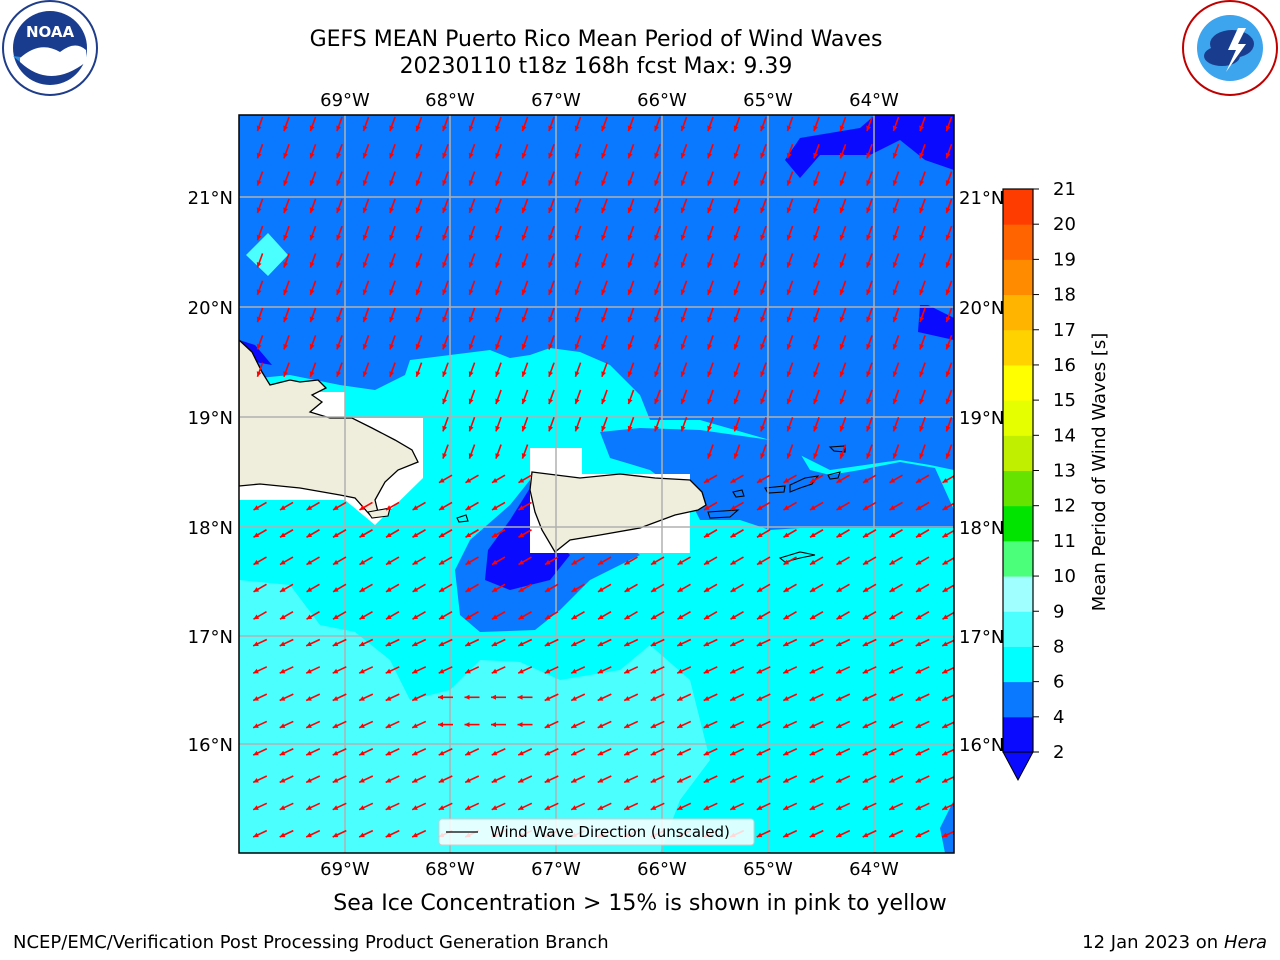 The height and width of the screenshot is (960, 1280). Describe the element at coordinates (596, 832) in the screenshot. I see `legend: Wind Wave Direction (unscaled)` at that location.